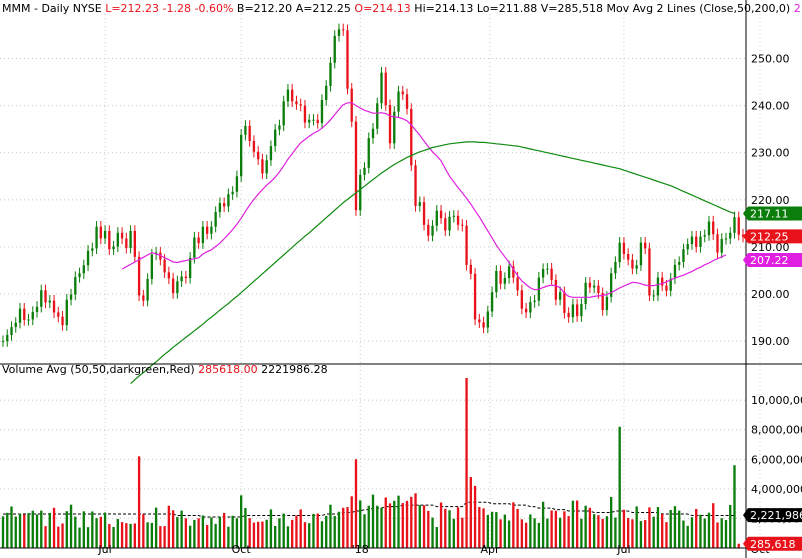 The height and width of the screenshot is (558, 802). I want to click on period: Daily, so click(55, 8).